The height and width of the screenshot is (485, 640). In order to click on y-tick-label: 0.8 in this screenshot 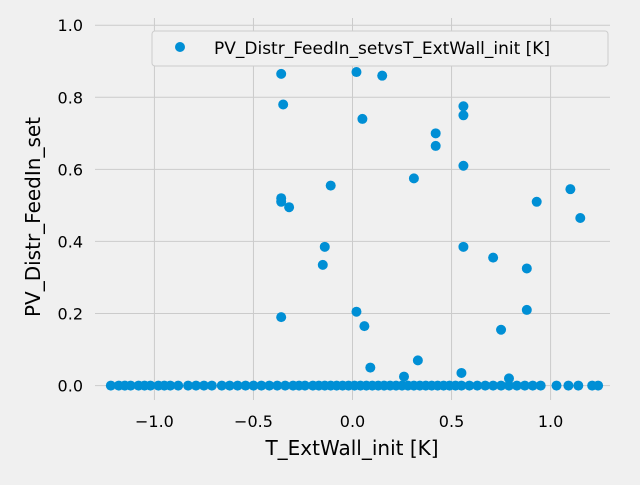, I will do `click(70, 97)`.